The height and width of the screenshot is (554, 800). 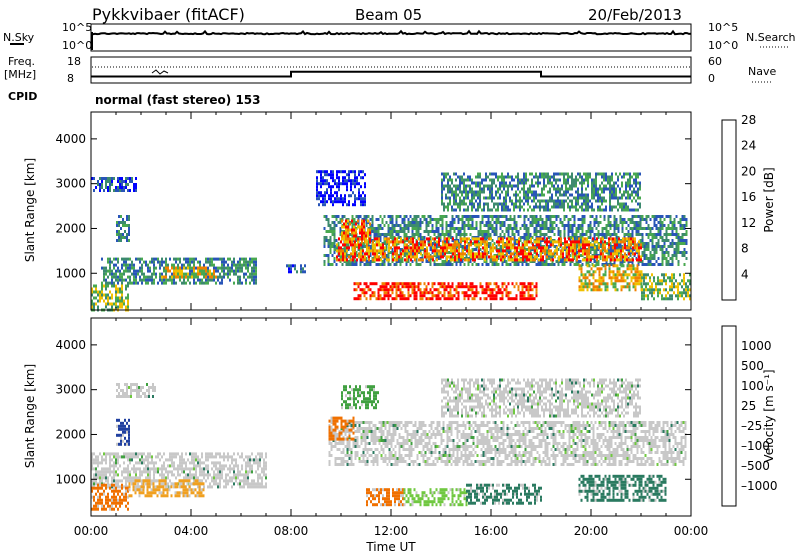 What do you see at coordinates (388, 15) in the screenshot?
I see `beam-title: Beam 05` at bounding box center [388, 15].